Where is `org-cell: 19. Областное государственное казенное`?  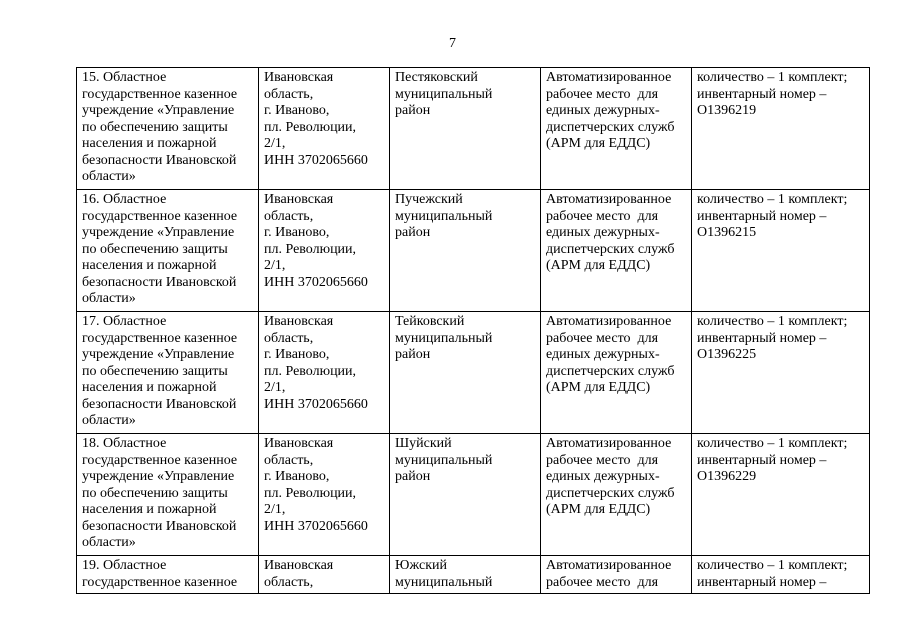
org-cell: 19. Областное государственное казенное is located at coordinates (167, 574).